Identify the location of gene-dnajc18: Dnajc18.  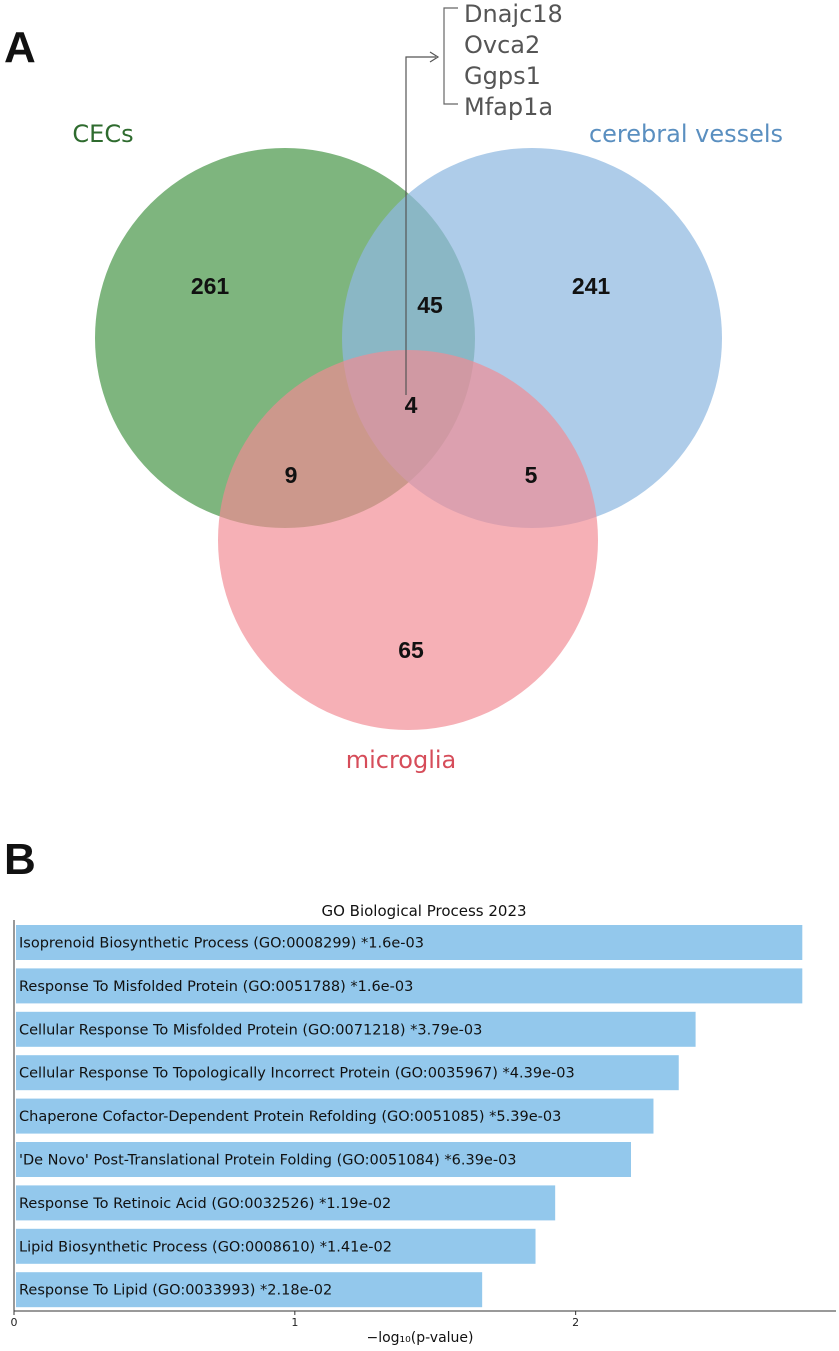
(513, 14).